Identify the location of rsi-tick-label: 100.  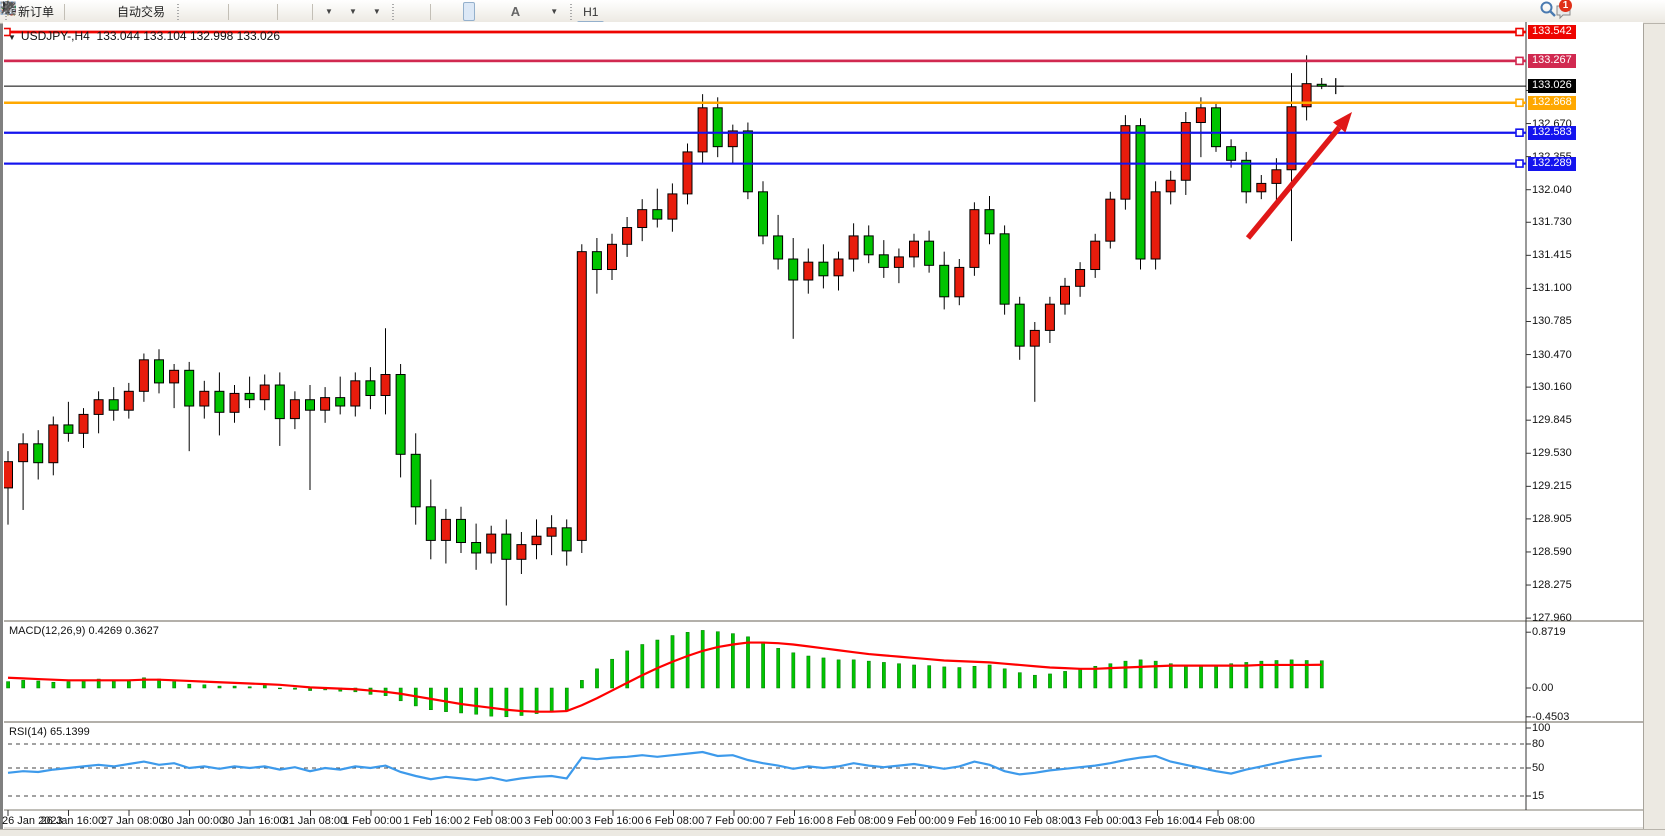
(1541, 728).